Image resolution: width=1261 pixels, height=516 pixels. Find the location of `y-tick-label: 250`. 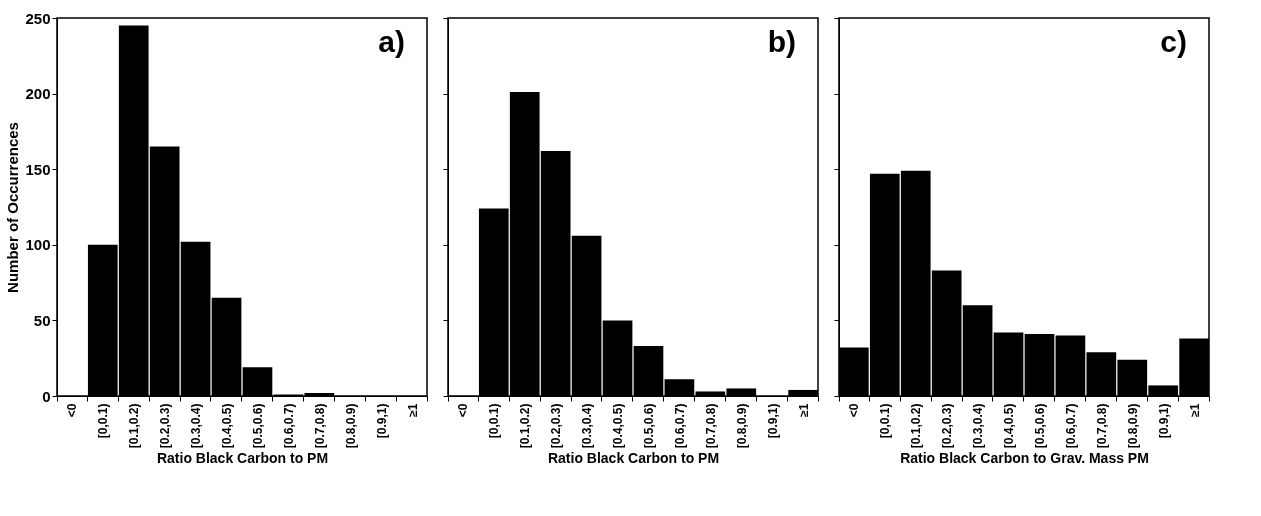

y-tick-label: 250 is located at coordinates (38, 18).